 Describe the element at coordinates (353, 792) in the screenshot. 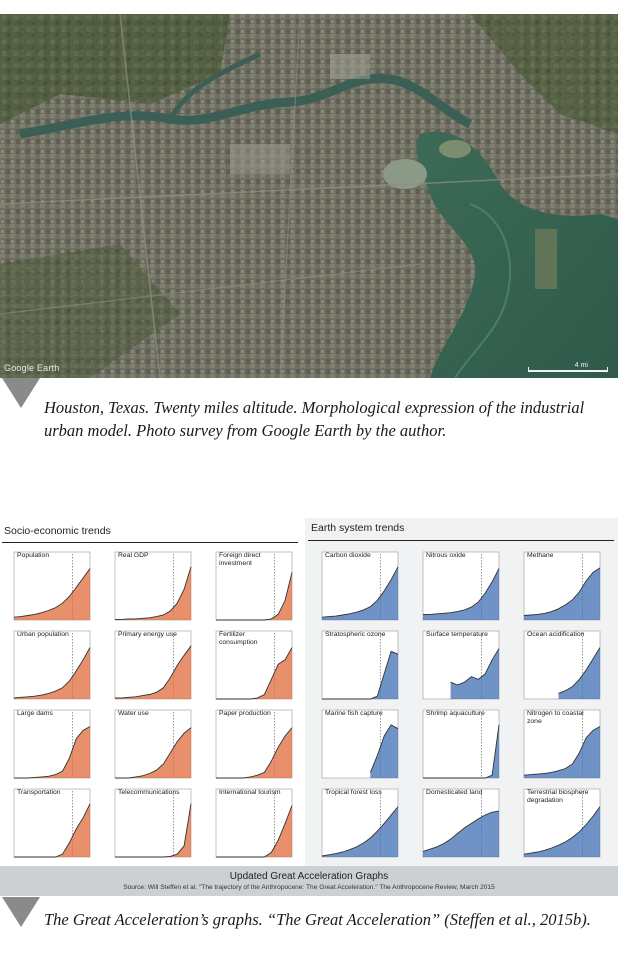

I see `chart-title: Tropical forest loss` at that location.